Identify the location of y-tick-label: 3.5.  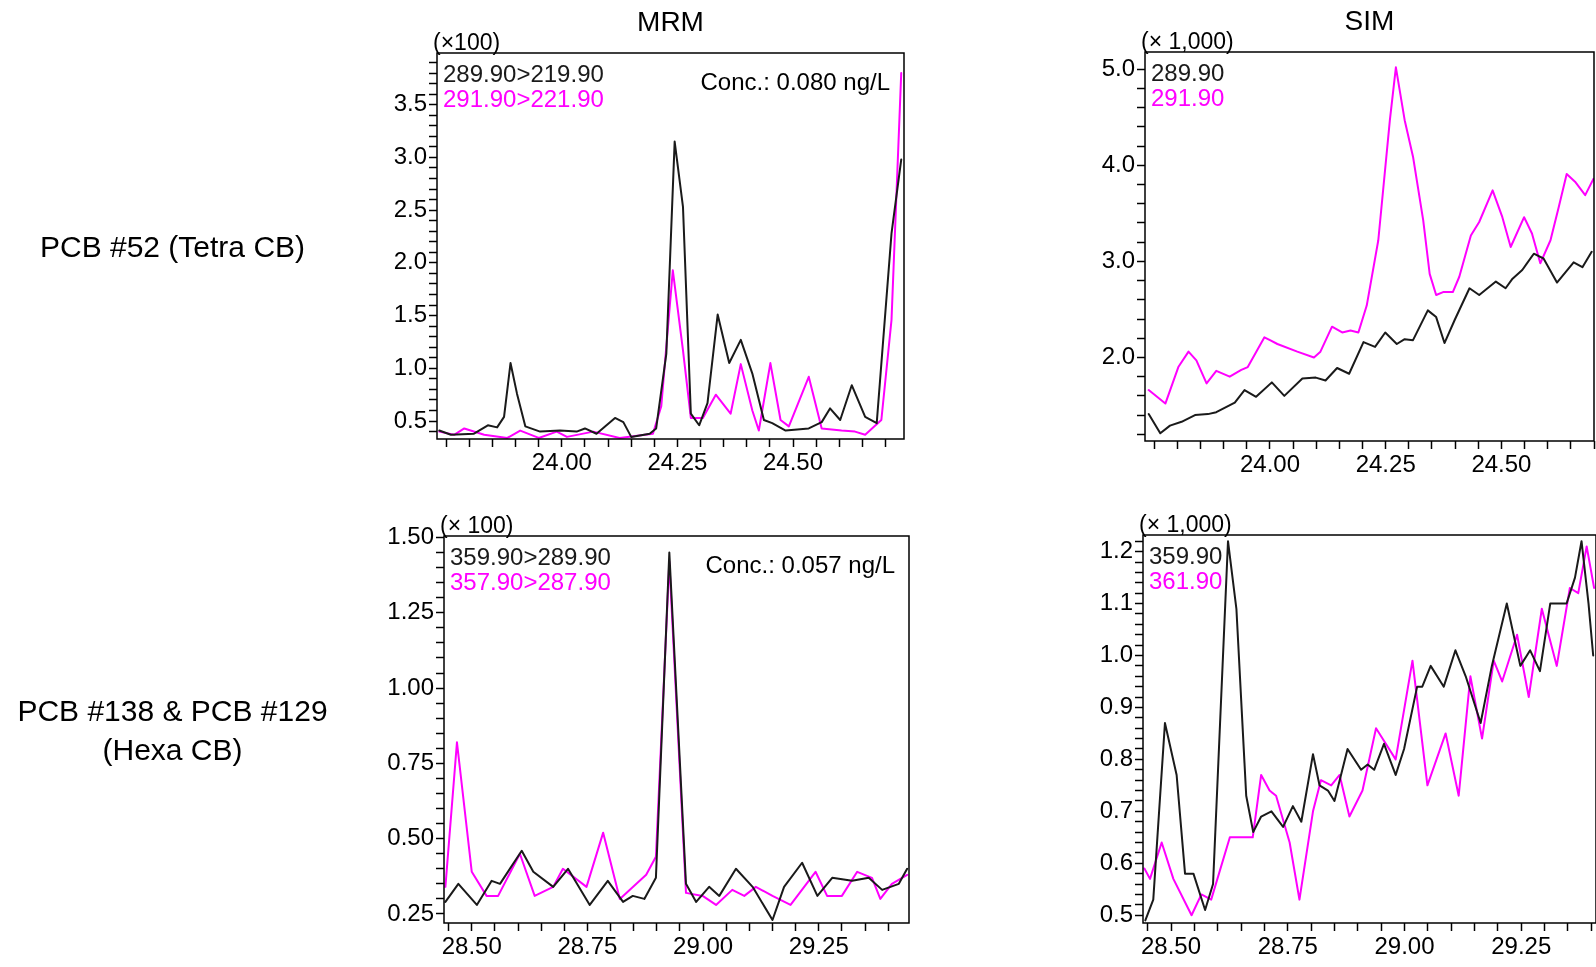
(410, 103).